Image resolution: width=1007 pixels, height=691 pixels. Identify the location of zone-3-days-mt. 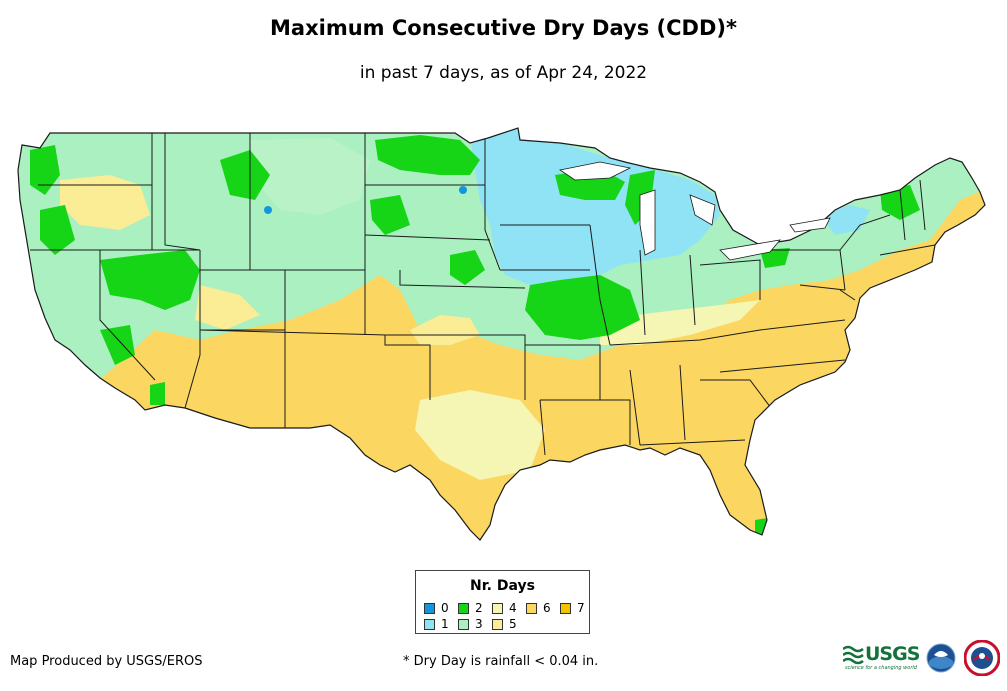
(310, 176).